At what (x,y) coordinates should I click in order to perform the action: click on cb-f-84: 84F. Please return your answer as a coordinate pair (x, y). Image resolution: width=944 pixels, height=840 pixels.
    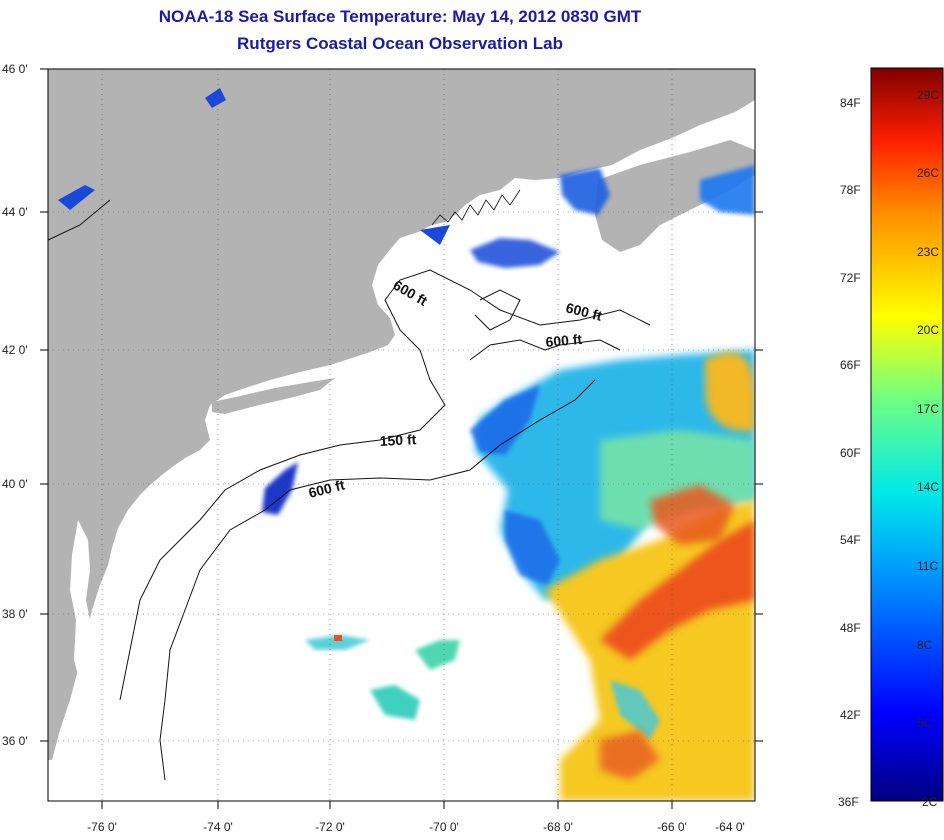
    Looking at the image, I should click on (850, 103).